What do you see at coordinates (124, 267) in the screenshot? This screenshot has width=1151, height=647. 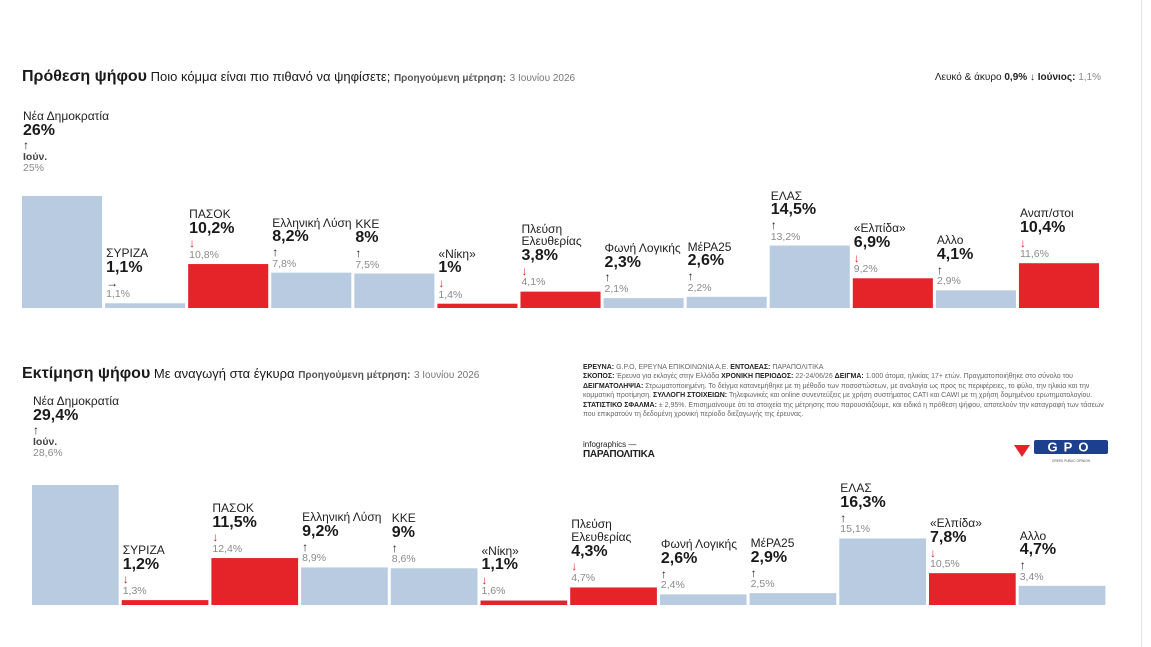 I see `value-label: 1,1%` at bounding box center [124, 267].